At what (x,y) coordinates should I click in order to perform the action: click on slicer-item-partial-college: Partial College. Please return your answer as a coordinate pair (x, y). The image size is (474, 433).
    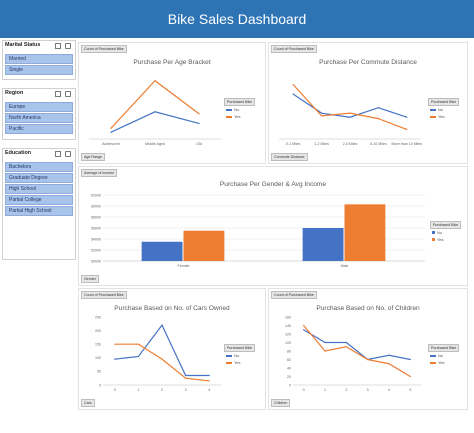
    Looking at the image, I should click on (39, 200).